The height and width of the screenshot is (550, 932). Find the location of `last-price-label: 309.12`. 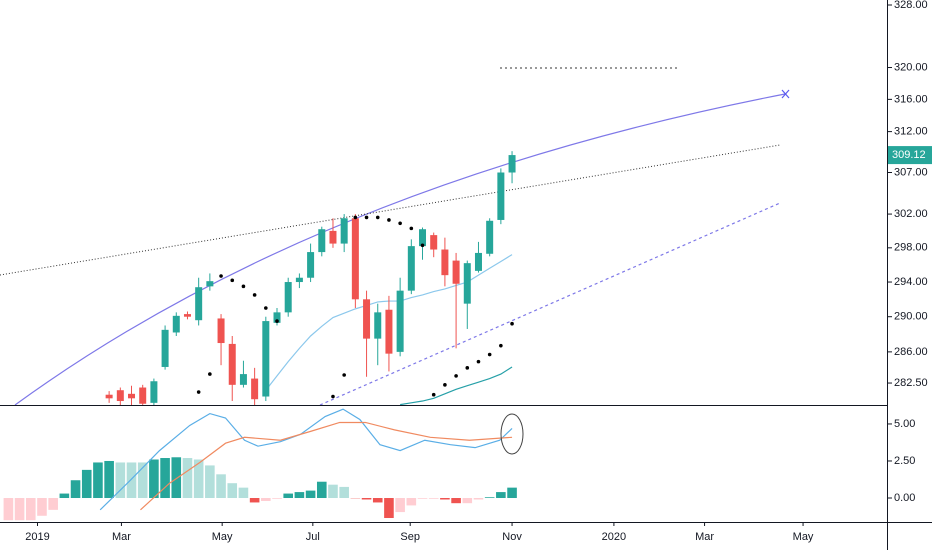

last-price-label: 309.12 is located at coordinates (909, 155).